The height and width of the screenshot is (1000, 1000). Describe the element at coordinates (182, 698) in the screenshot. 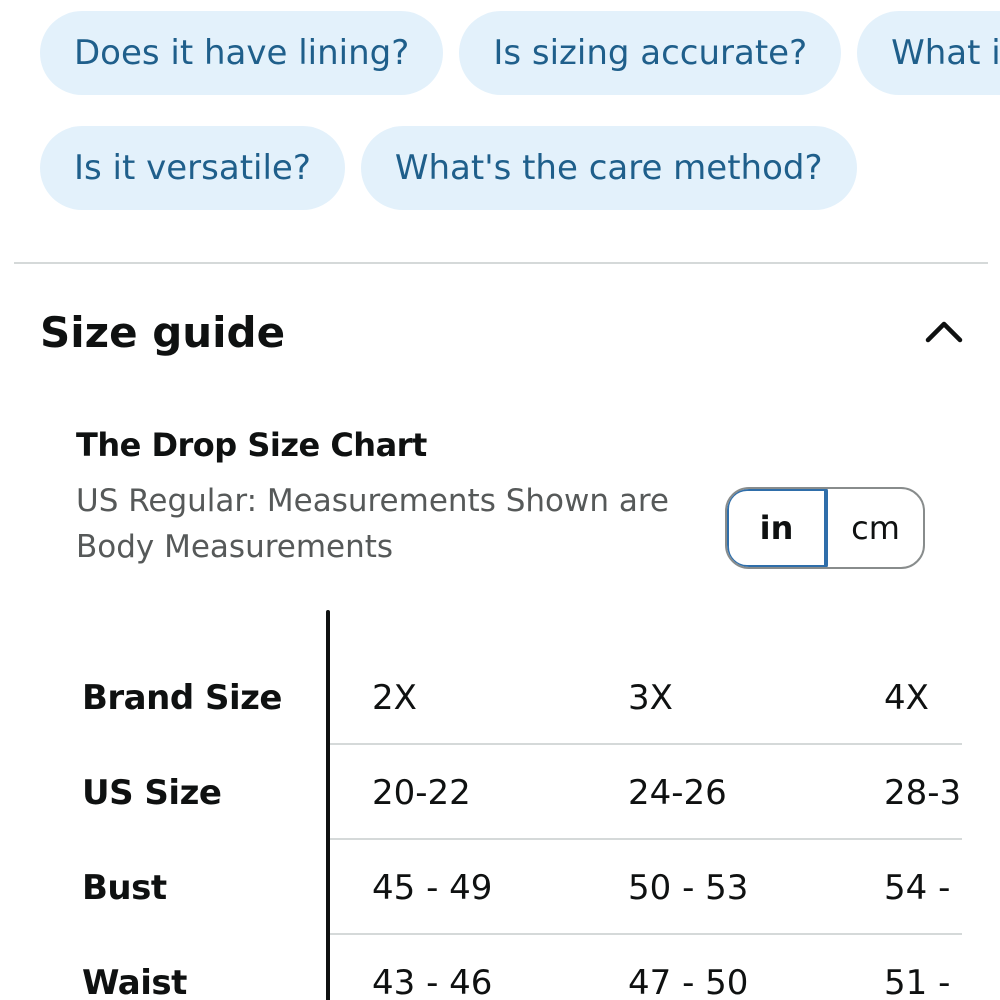

I see `row-label: Brand Size` at that location.